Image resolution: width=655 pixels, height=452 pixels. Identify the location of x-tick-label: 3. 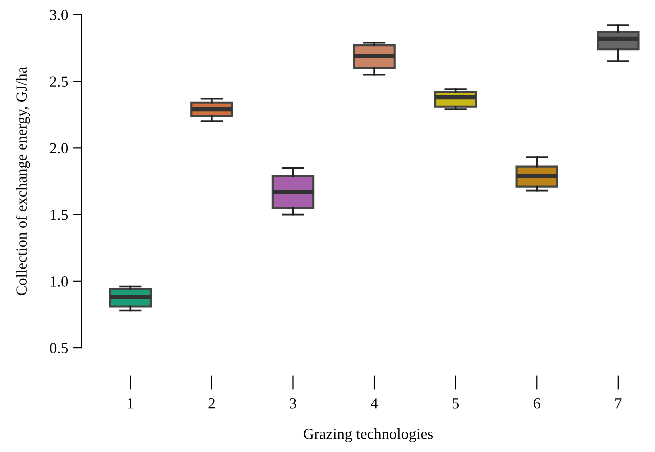
(293, 403).